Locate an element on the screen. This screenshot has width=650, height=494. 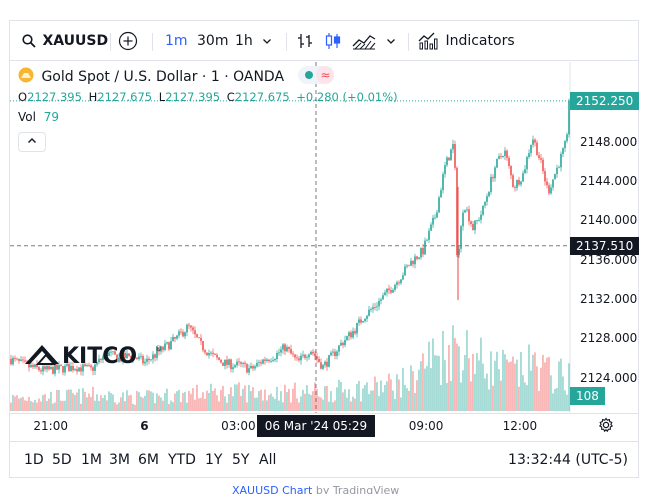
volume-row: Vol 79 is located at coordinates (38, 117).